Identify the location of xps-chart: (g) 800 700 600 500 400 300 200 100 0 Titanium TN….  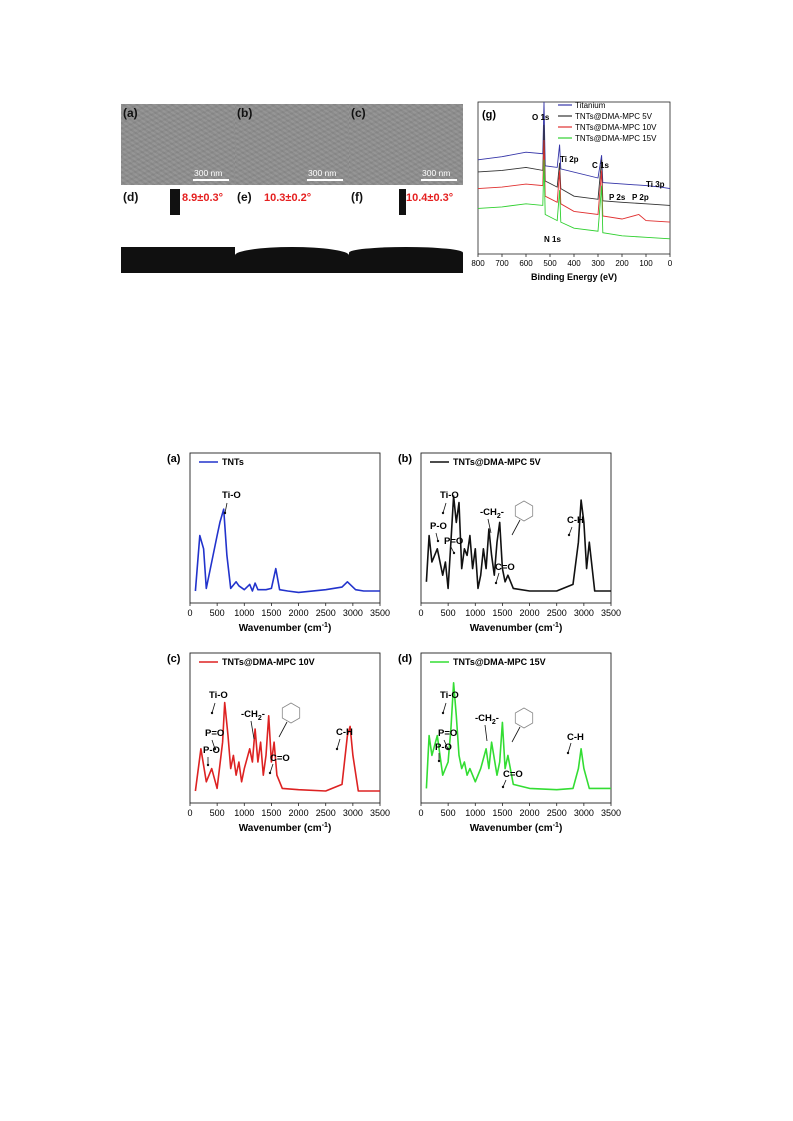
(572, 191).